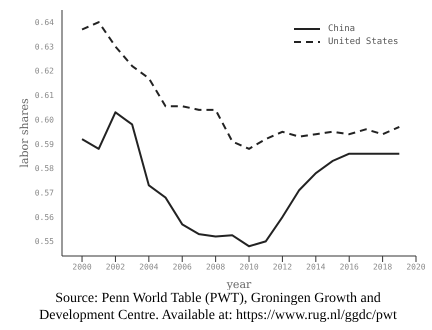 The height and width of the screenshot is (330, 432). I want to click on x-tick-label: 2004, so click(149, 267).